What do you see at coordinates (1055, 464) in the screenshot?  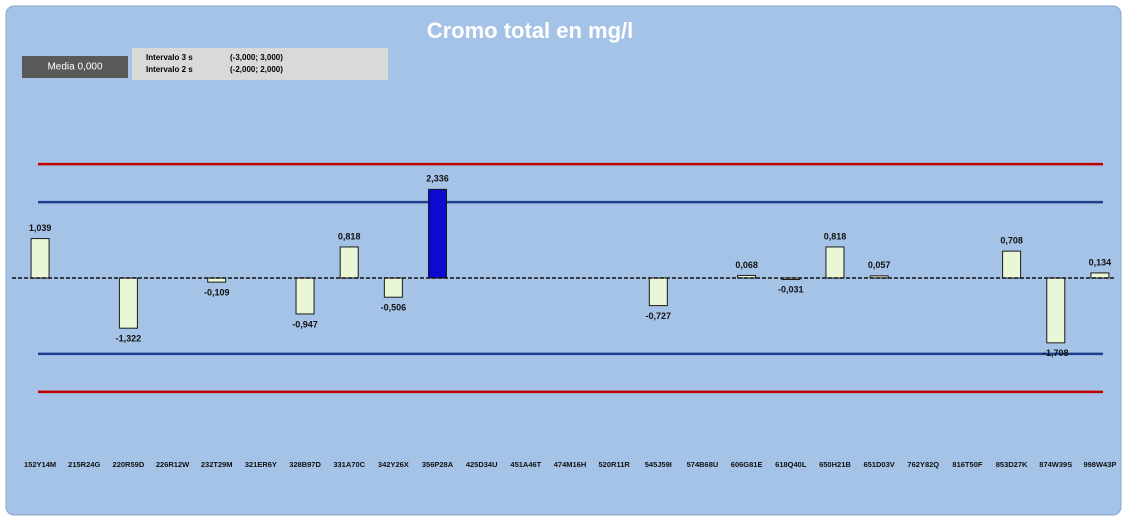 I see `x-tick-label: 874W39S` at bounding box center [1055, 464].